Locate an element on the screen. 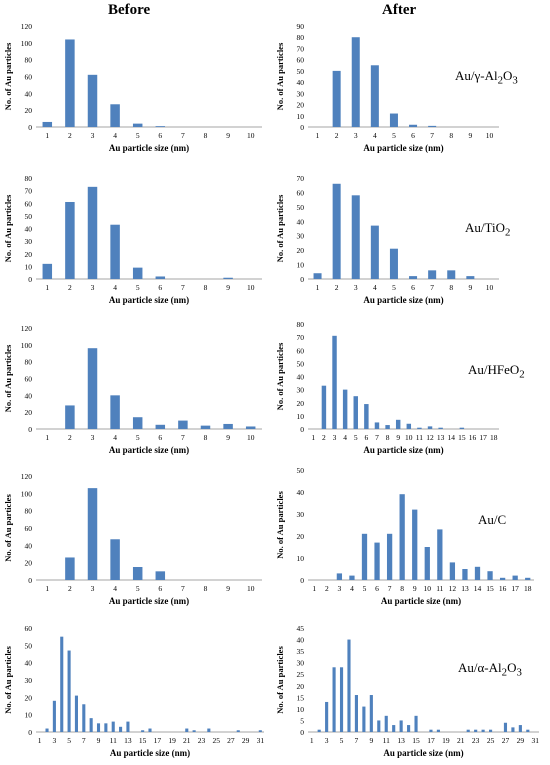 The width and height of the screenshot is (550, 765). y-tick-label: 90 is located at coordinates (301, 26).